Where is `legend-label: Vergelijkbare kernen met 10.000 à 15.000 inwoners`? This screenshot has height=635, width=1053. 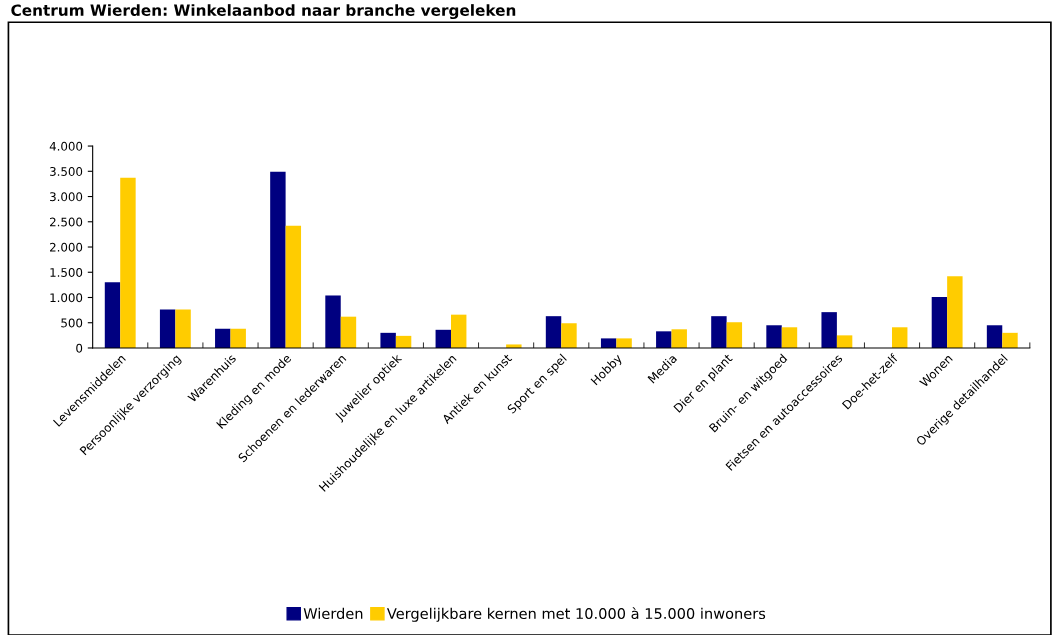 legend-label: Vergelijkbare kernen met 10.000 à 15.000 inwoners is located at coordinates (576, 614).